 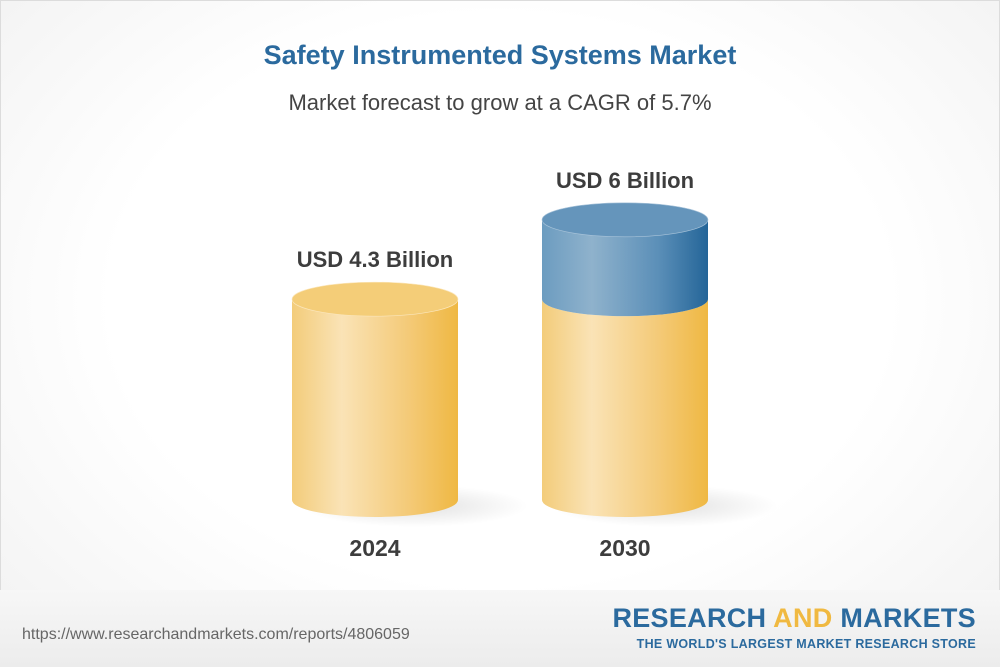 I want to click on category-label-2030: 2030, so click(x=624, y=548).